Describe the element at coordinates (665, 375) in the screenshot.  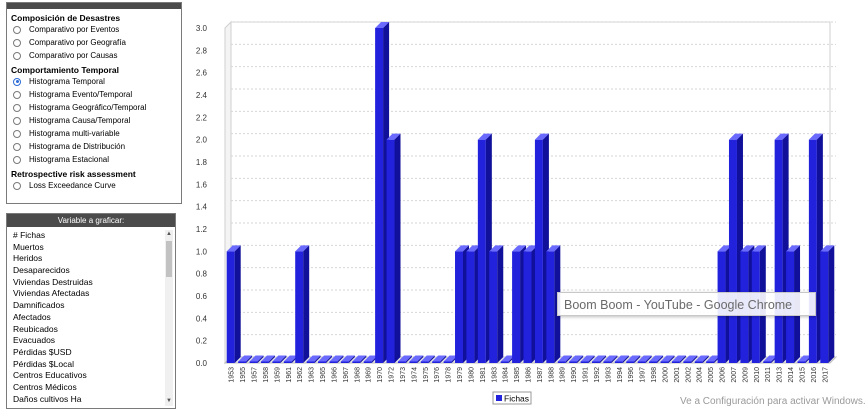
I see `x-tick-label: 2000` at that location.